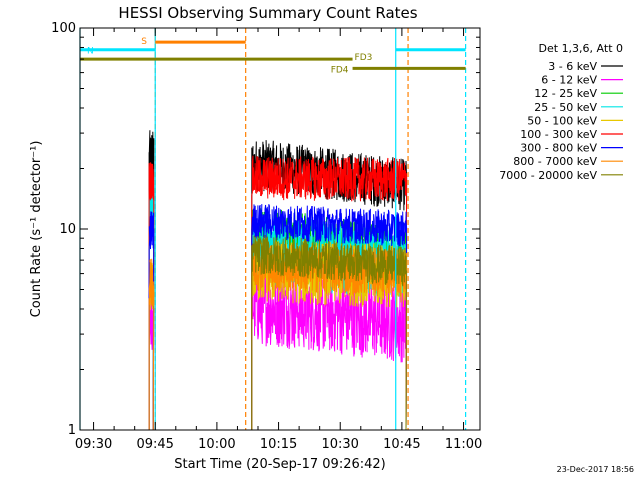  Describe the element at coordinates (565, 107) in the screenshot. I see `legend-label-3: 25 - 50 keV` at that location.